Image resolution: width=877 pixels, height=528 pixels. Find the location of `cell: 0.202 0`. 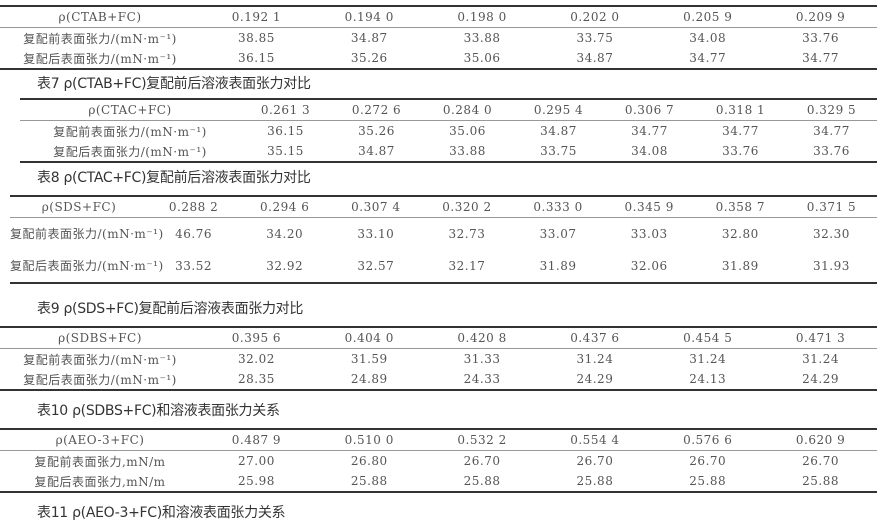

cell: 0.202 0 is located at coordinates (595, 17).